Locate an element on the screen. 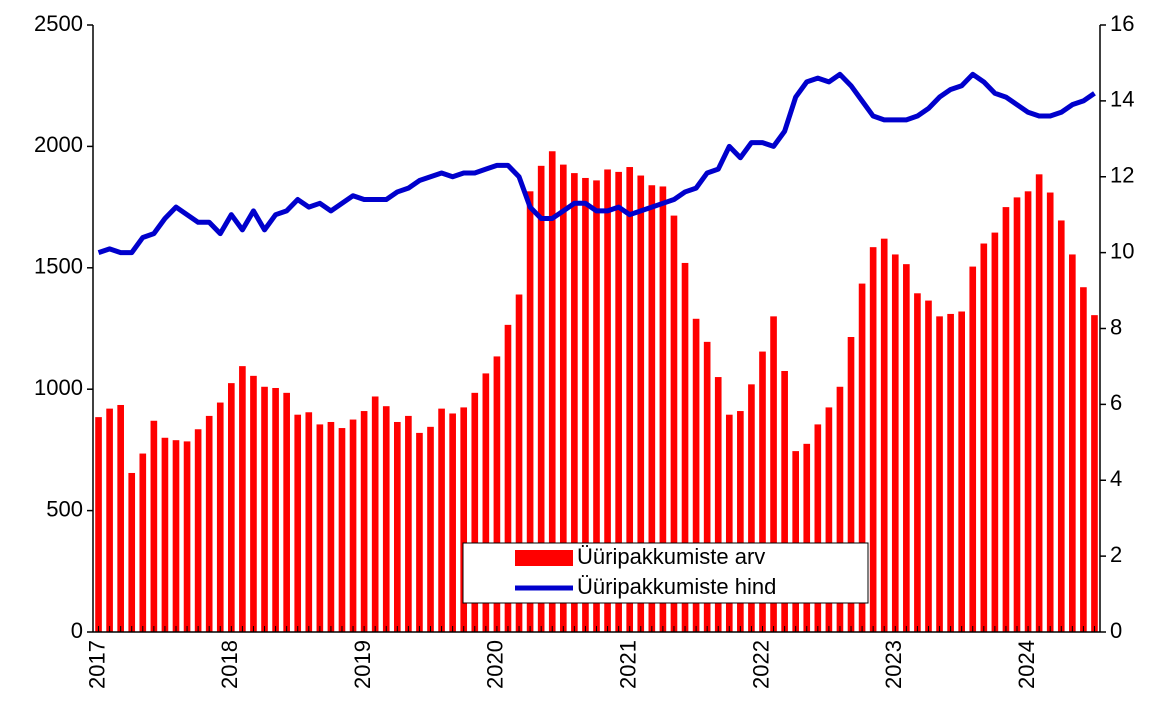 The height and width of the screenshot is (702, 1157). legend-label: Üüripakkumiste hind is located at coordinates (676, 586).